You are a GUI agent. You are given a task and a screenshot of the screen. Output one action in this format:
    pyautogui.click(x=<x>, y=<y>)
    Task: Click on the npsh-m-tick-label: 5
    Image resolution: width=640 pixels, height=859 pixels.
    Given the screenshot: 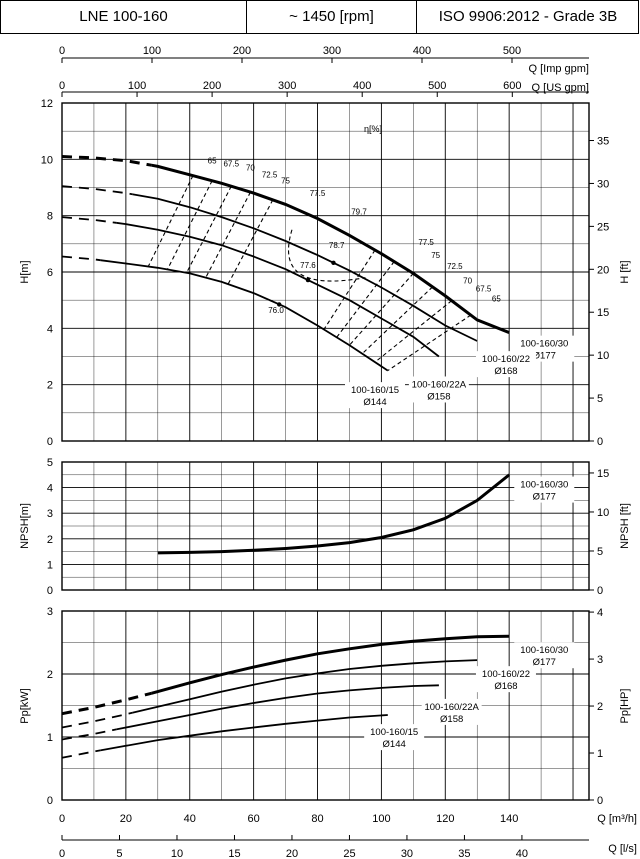 What is the action you would take?
    pyautogui.click(x=50, y=463)
    